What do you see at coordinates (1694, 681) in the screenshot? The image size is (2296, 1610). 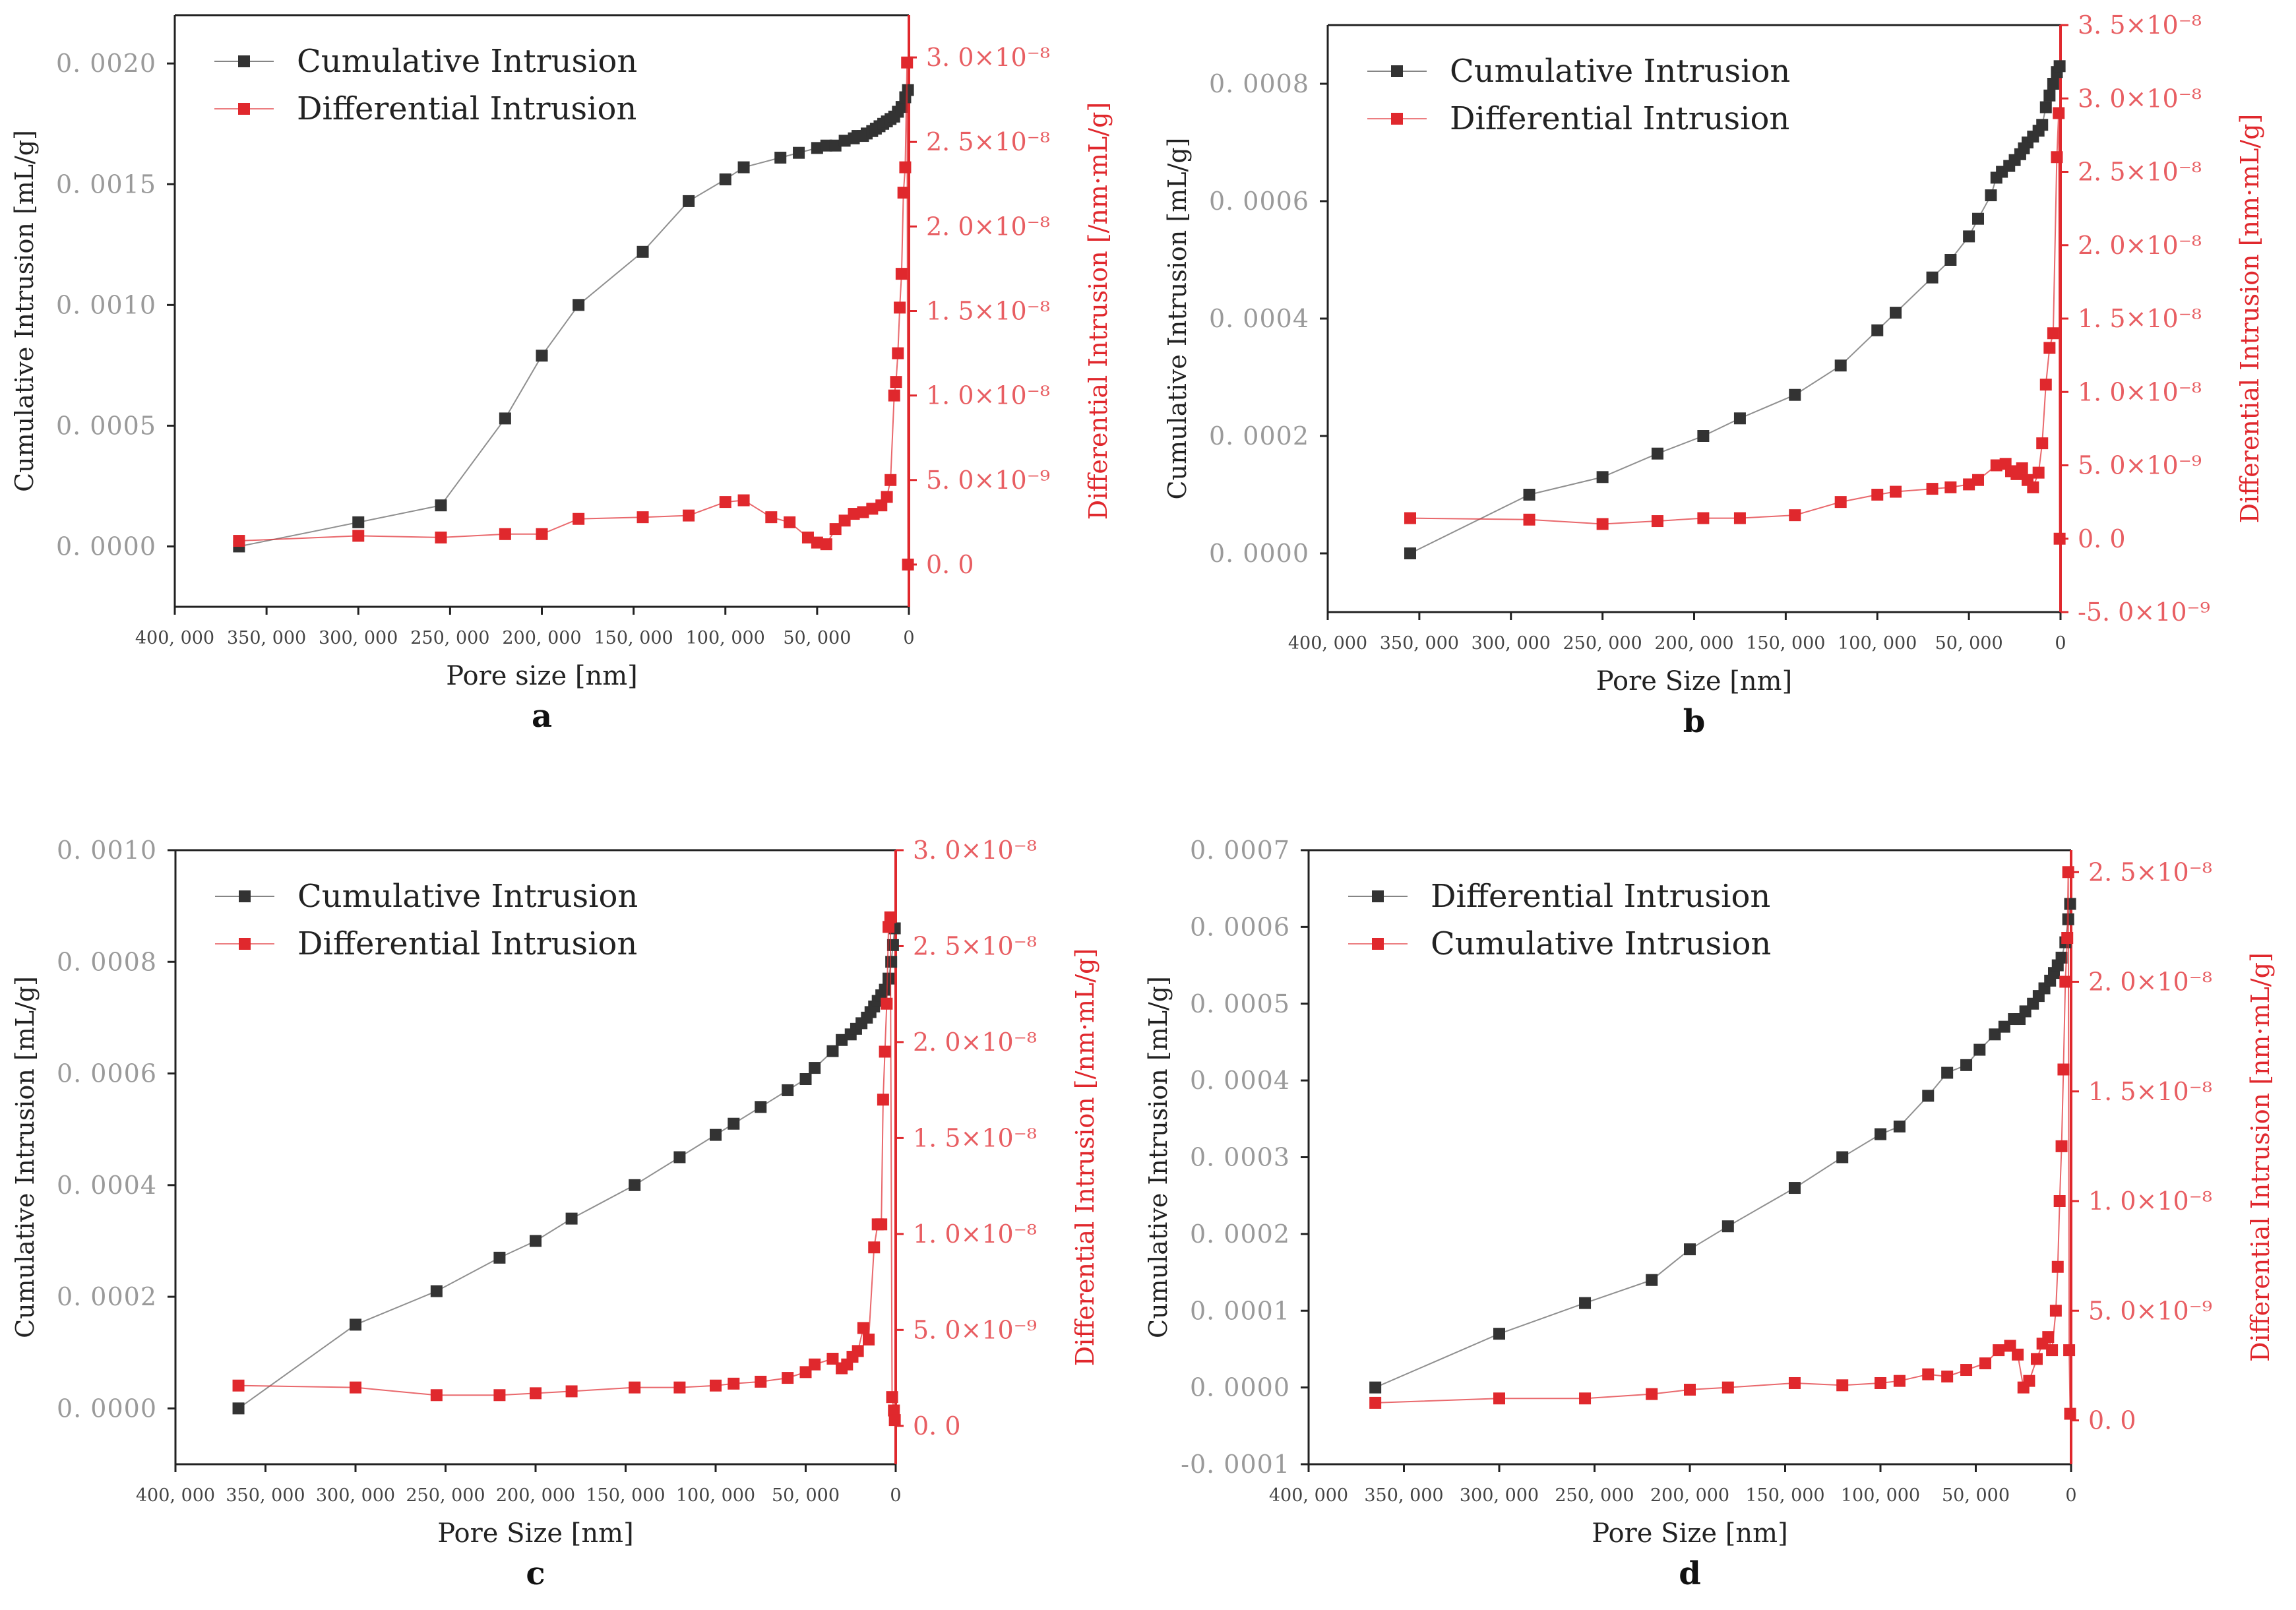 I see `x-axis-title: Pore Size [nm]` at bounding box center [1694, 681].